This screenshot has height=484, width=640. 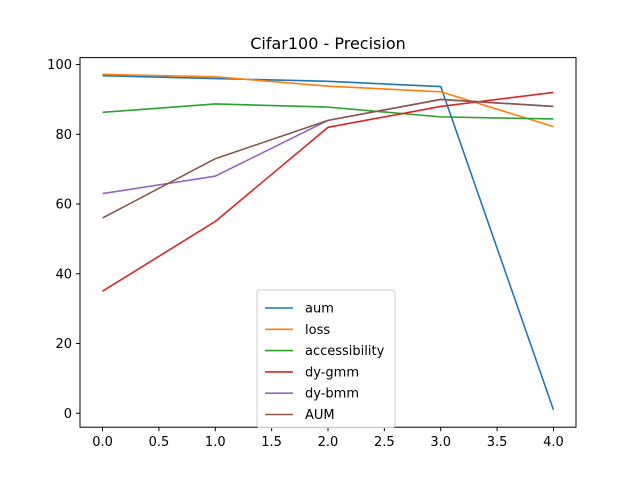 I want to click on y-tick-label: 100, so click(x=59, y=65).